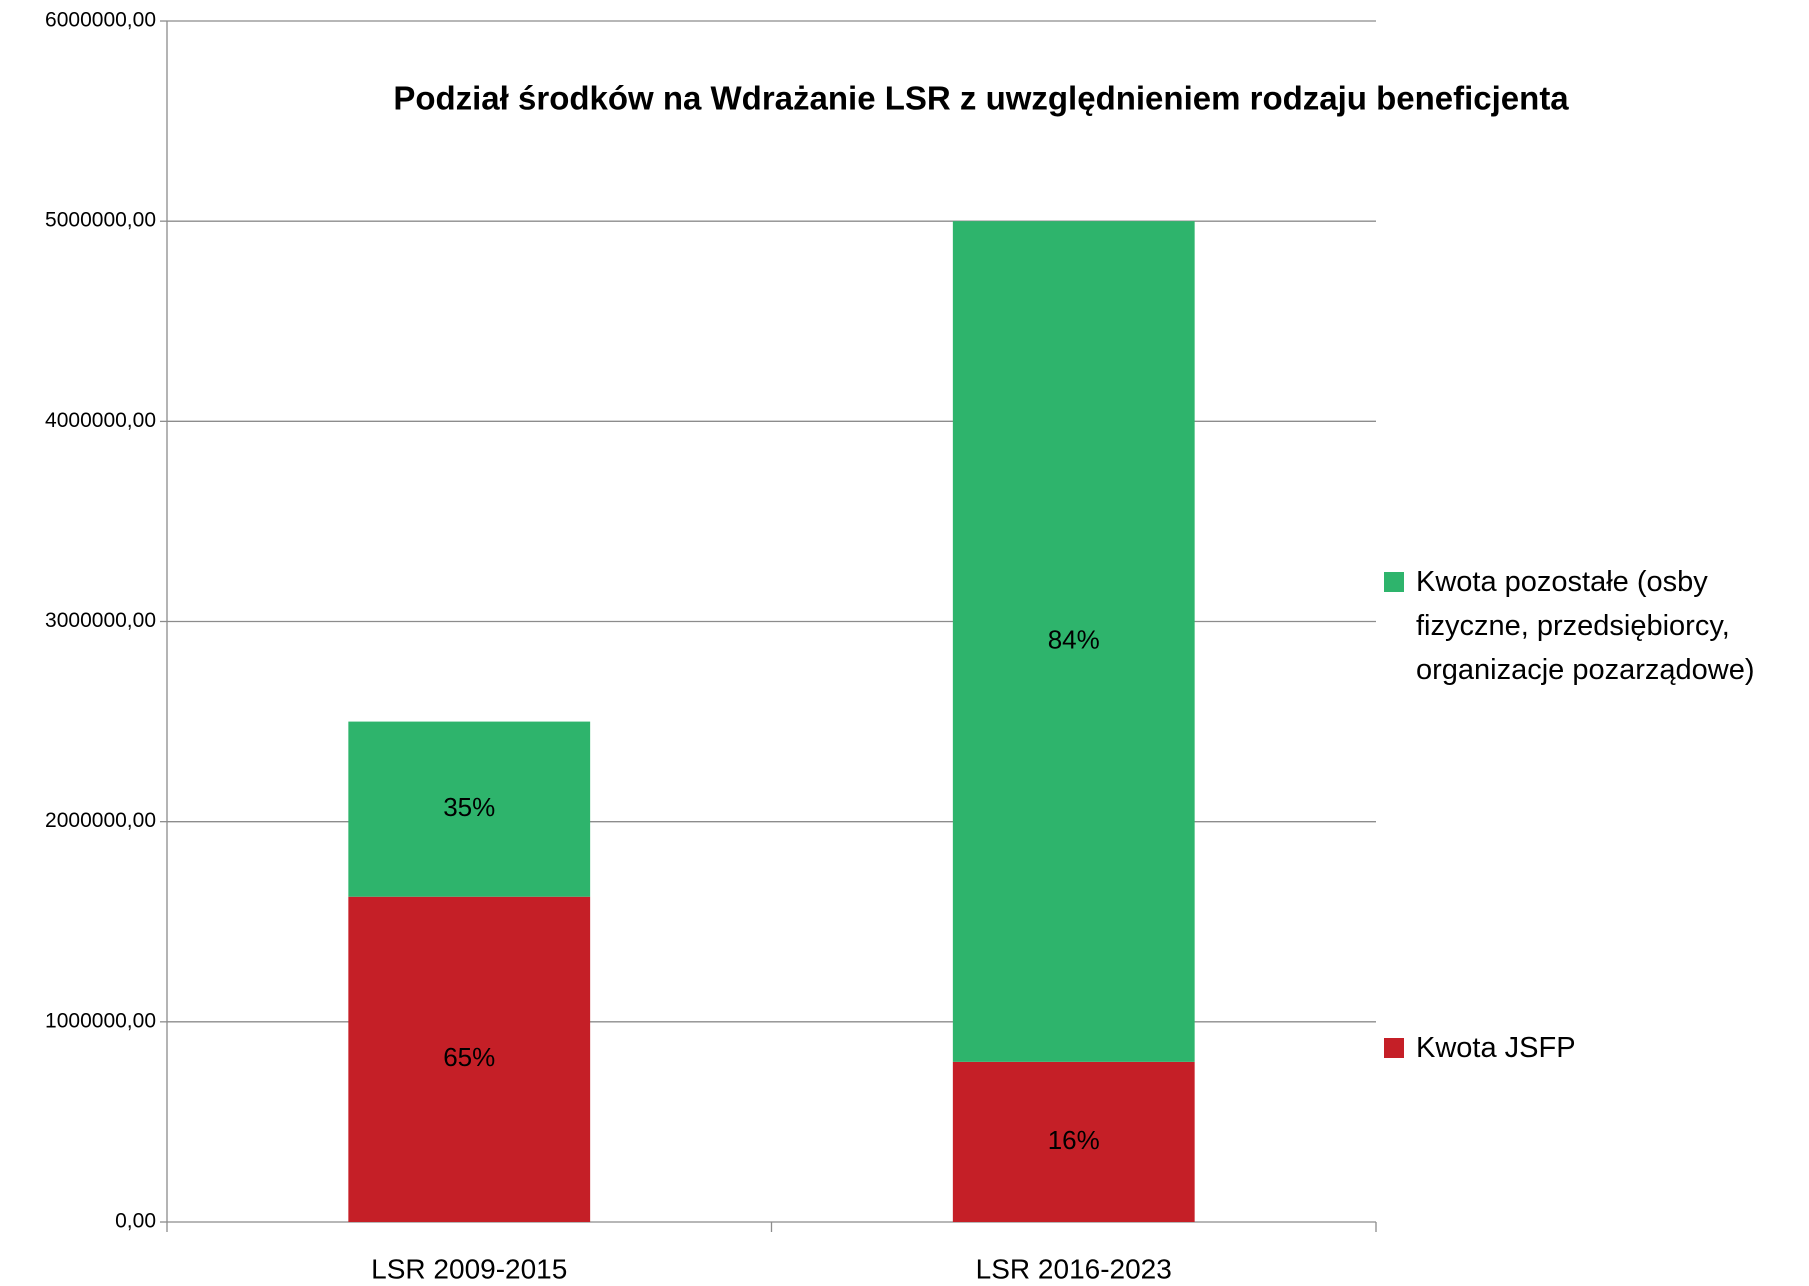 The width and height of the screenshot is (1809, 1286). What do you see at coordinates (100, 1020) in the screenshot?
I see `y-tick-label: 1000000,00` at bounding box center [100, 1020].